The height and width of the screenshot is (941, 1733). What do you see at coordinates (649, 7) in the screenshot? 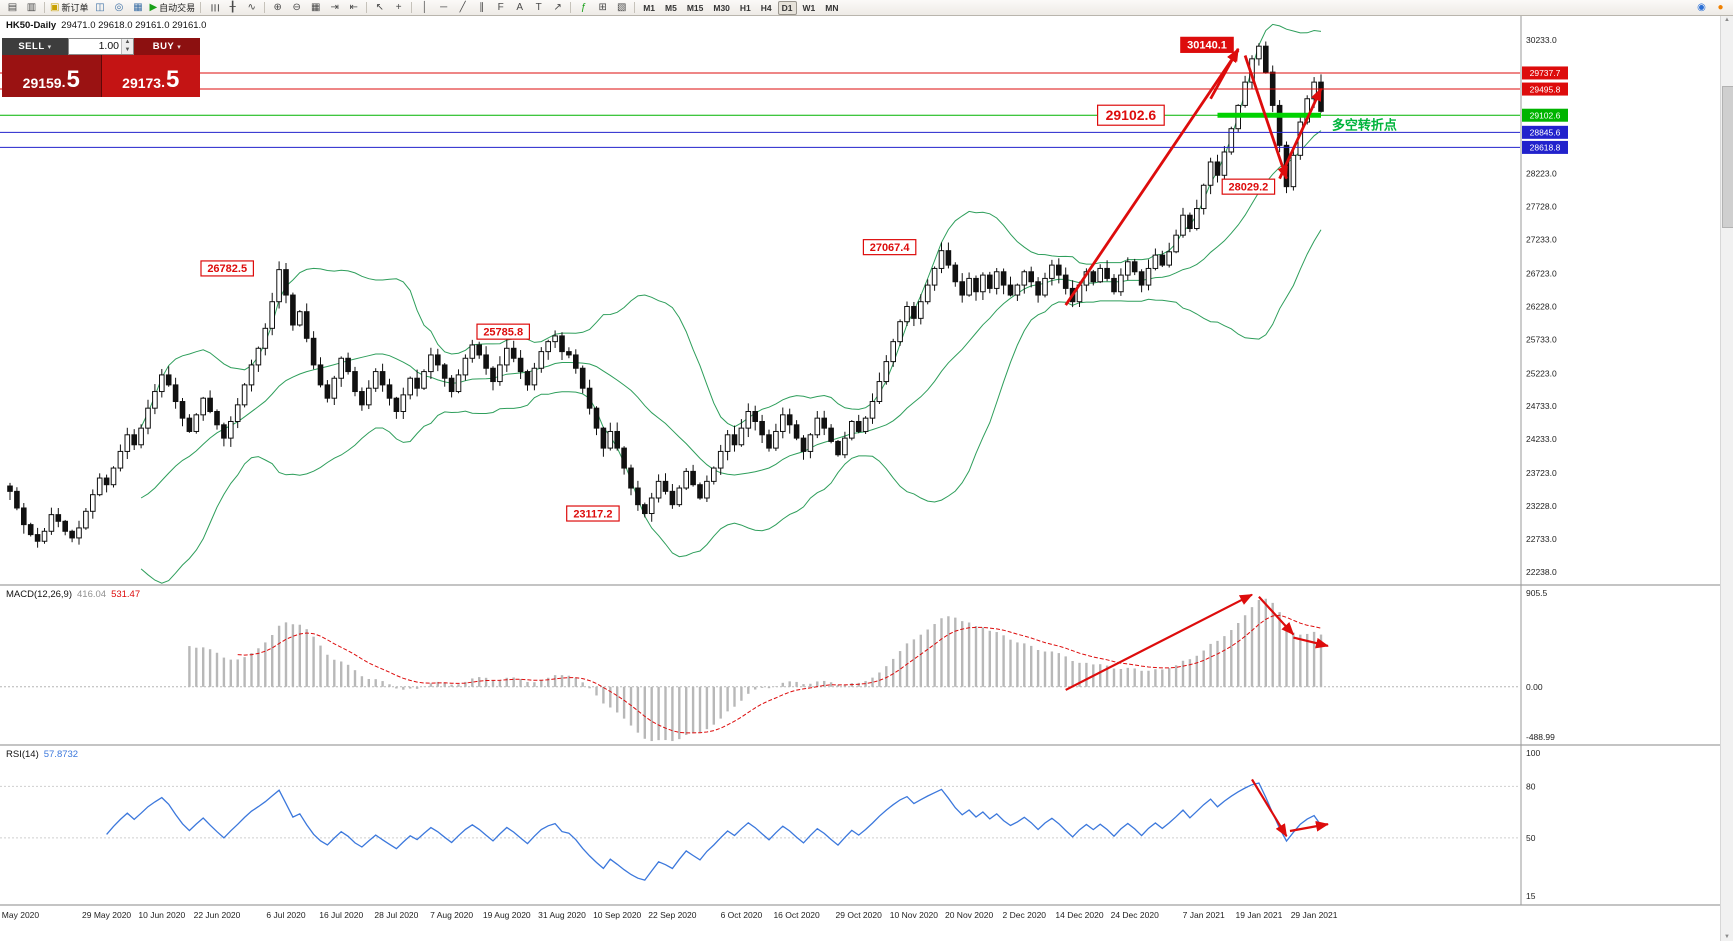
I see `timeframe-m1: M1` at bounding box center [649, 7].